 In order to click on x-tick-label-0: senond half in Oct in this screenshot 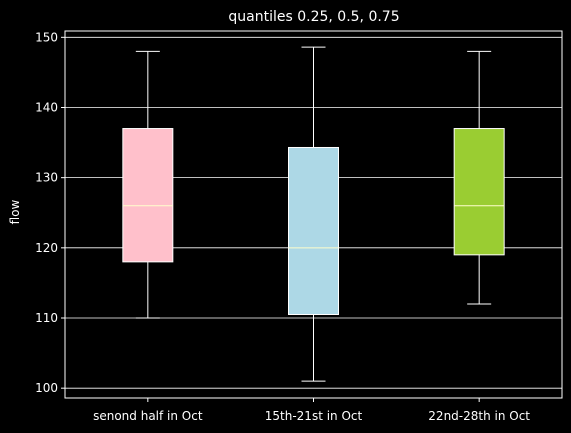, I will do `click(148, 416)`.